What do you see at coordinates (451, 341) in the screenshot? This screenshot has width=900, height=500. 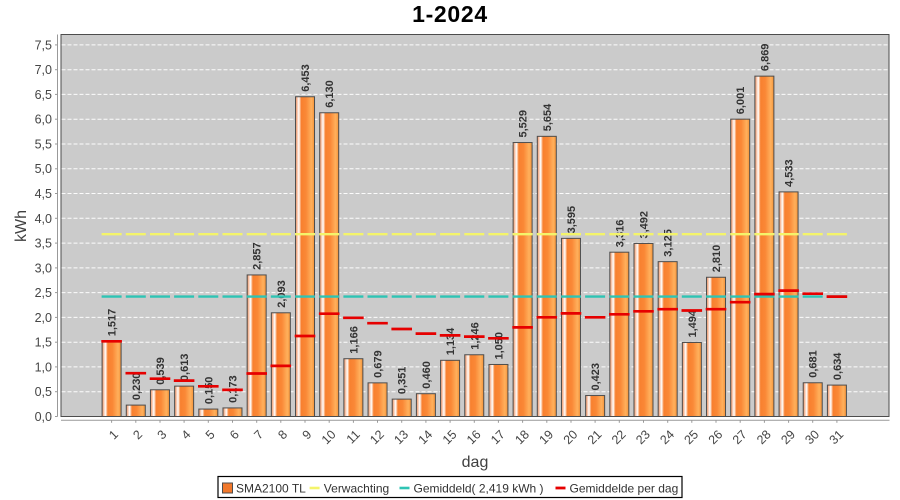 I see `svg-text: 1,134` at bounding box center [451, 341].